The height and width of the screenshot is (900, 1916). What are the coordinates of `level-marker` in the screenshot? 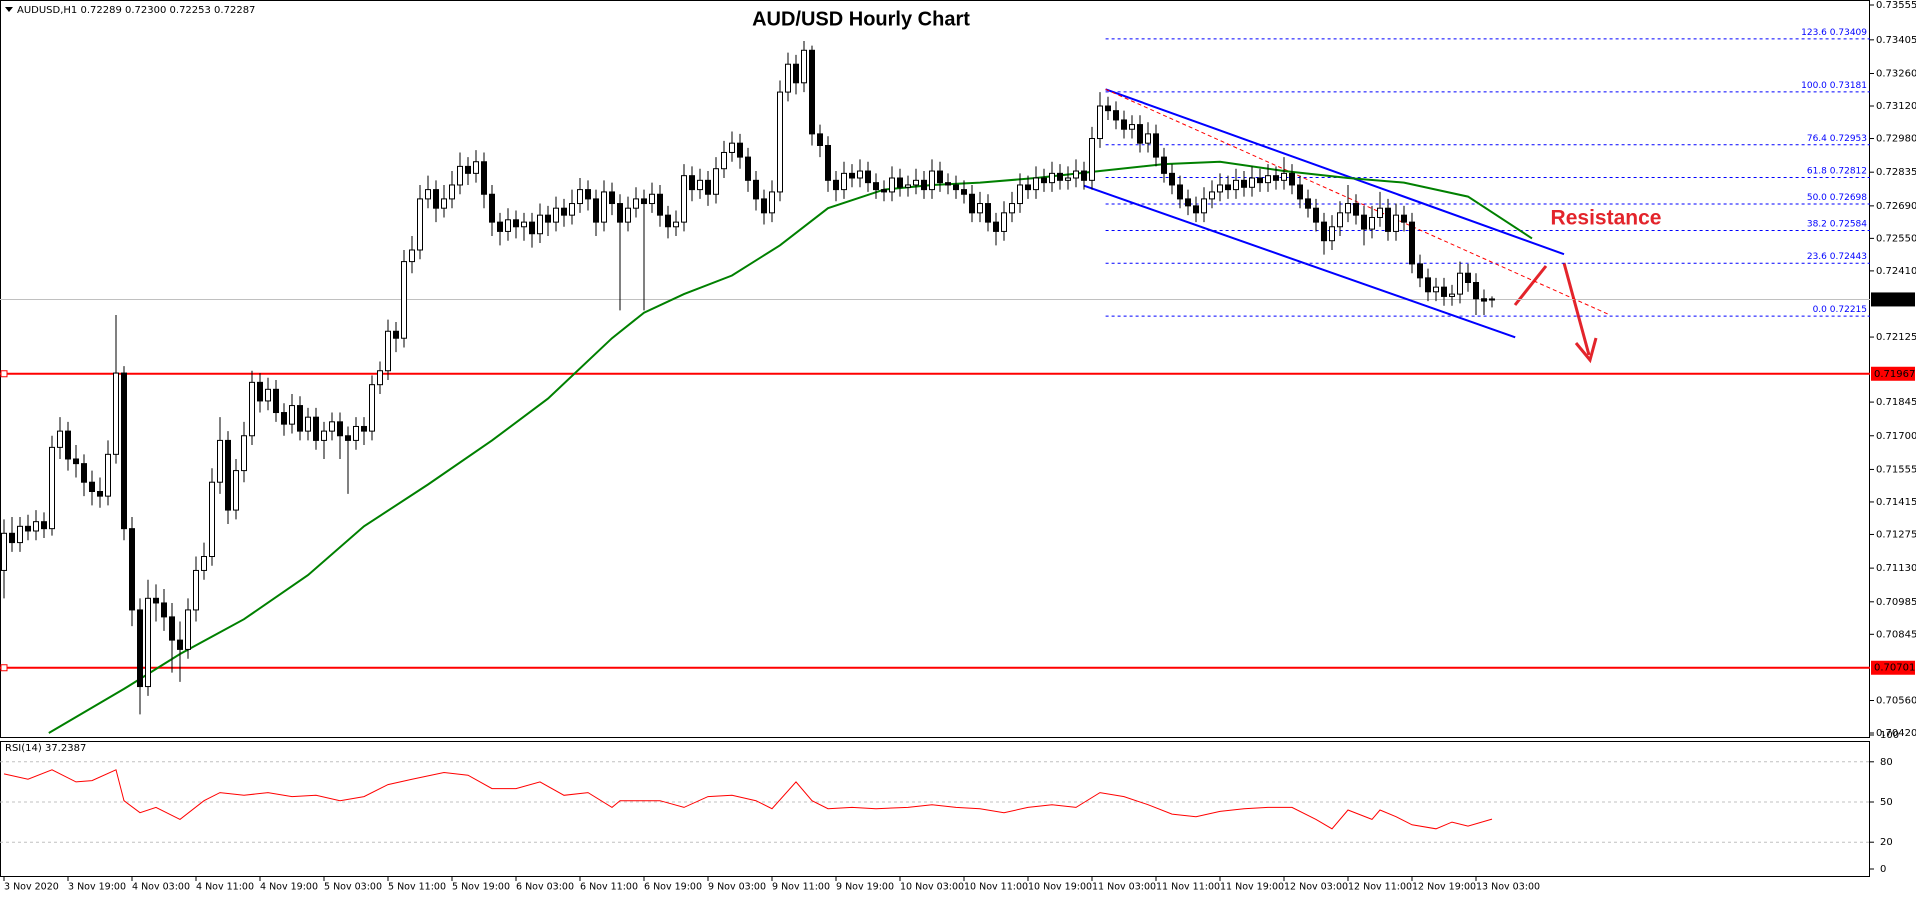 It's located at (4, 668).